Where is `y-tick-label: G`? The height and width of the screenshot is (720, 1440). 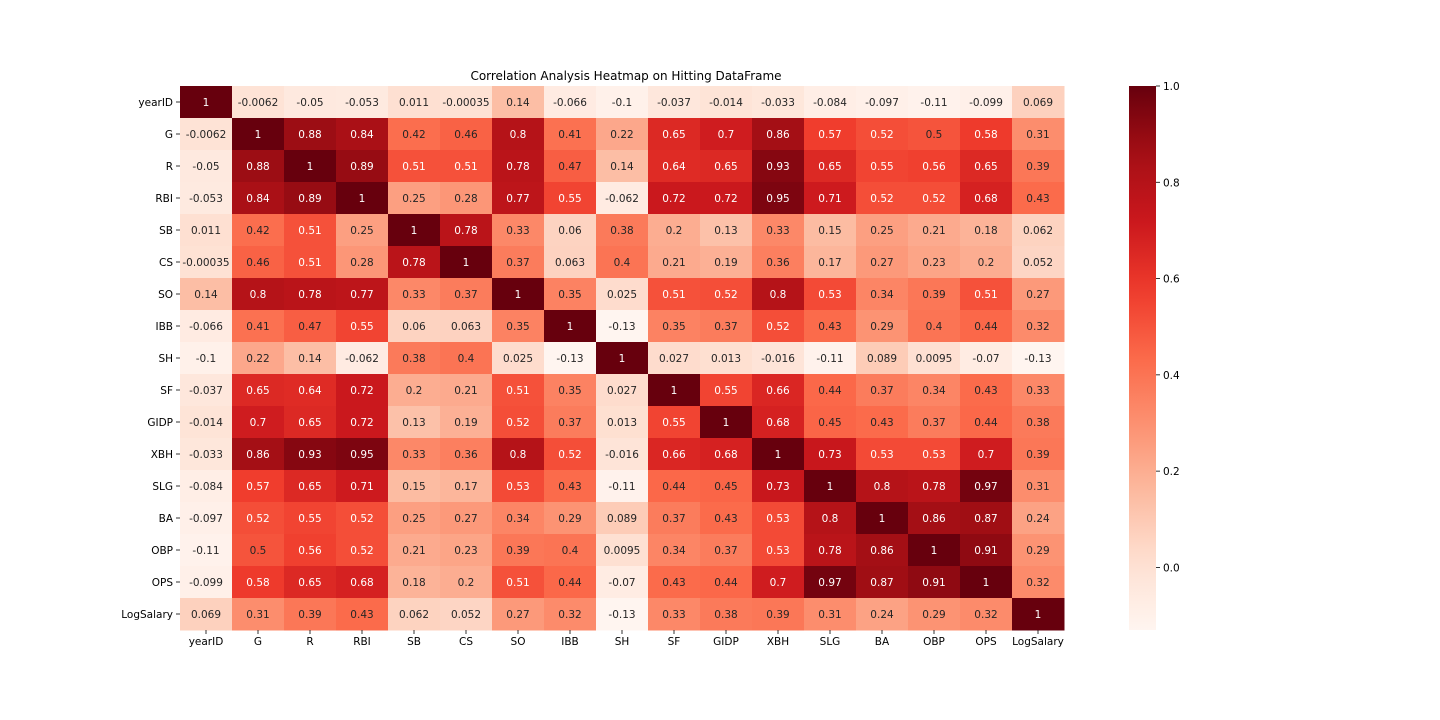
y-tick-label: G is located at coordinates (169, 135).